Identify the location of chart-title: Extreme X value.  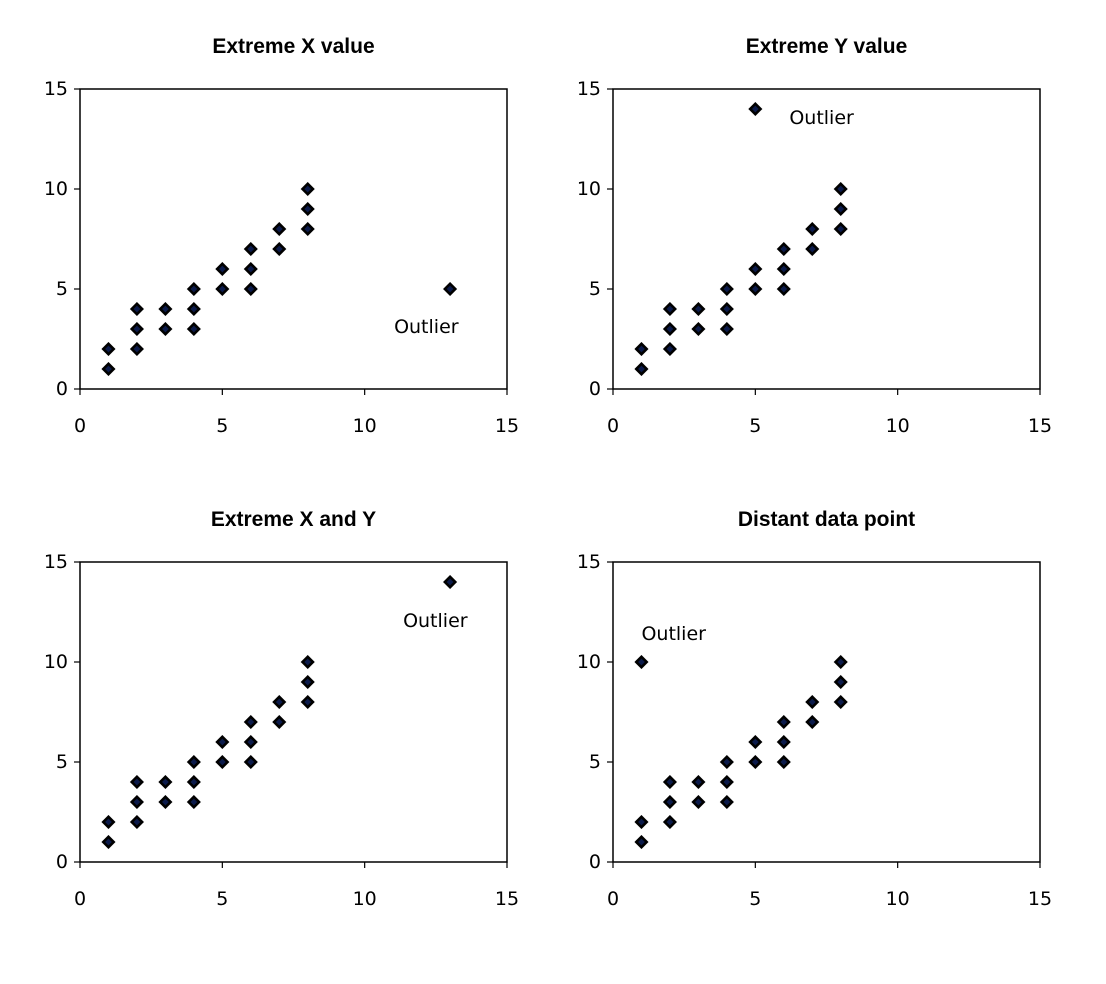
(293, 46).